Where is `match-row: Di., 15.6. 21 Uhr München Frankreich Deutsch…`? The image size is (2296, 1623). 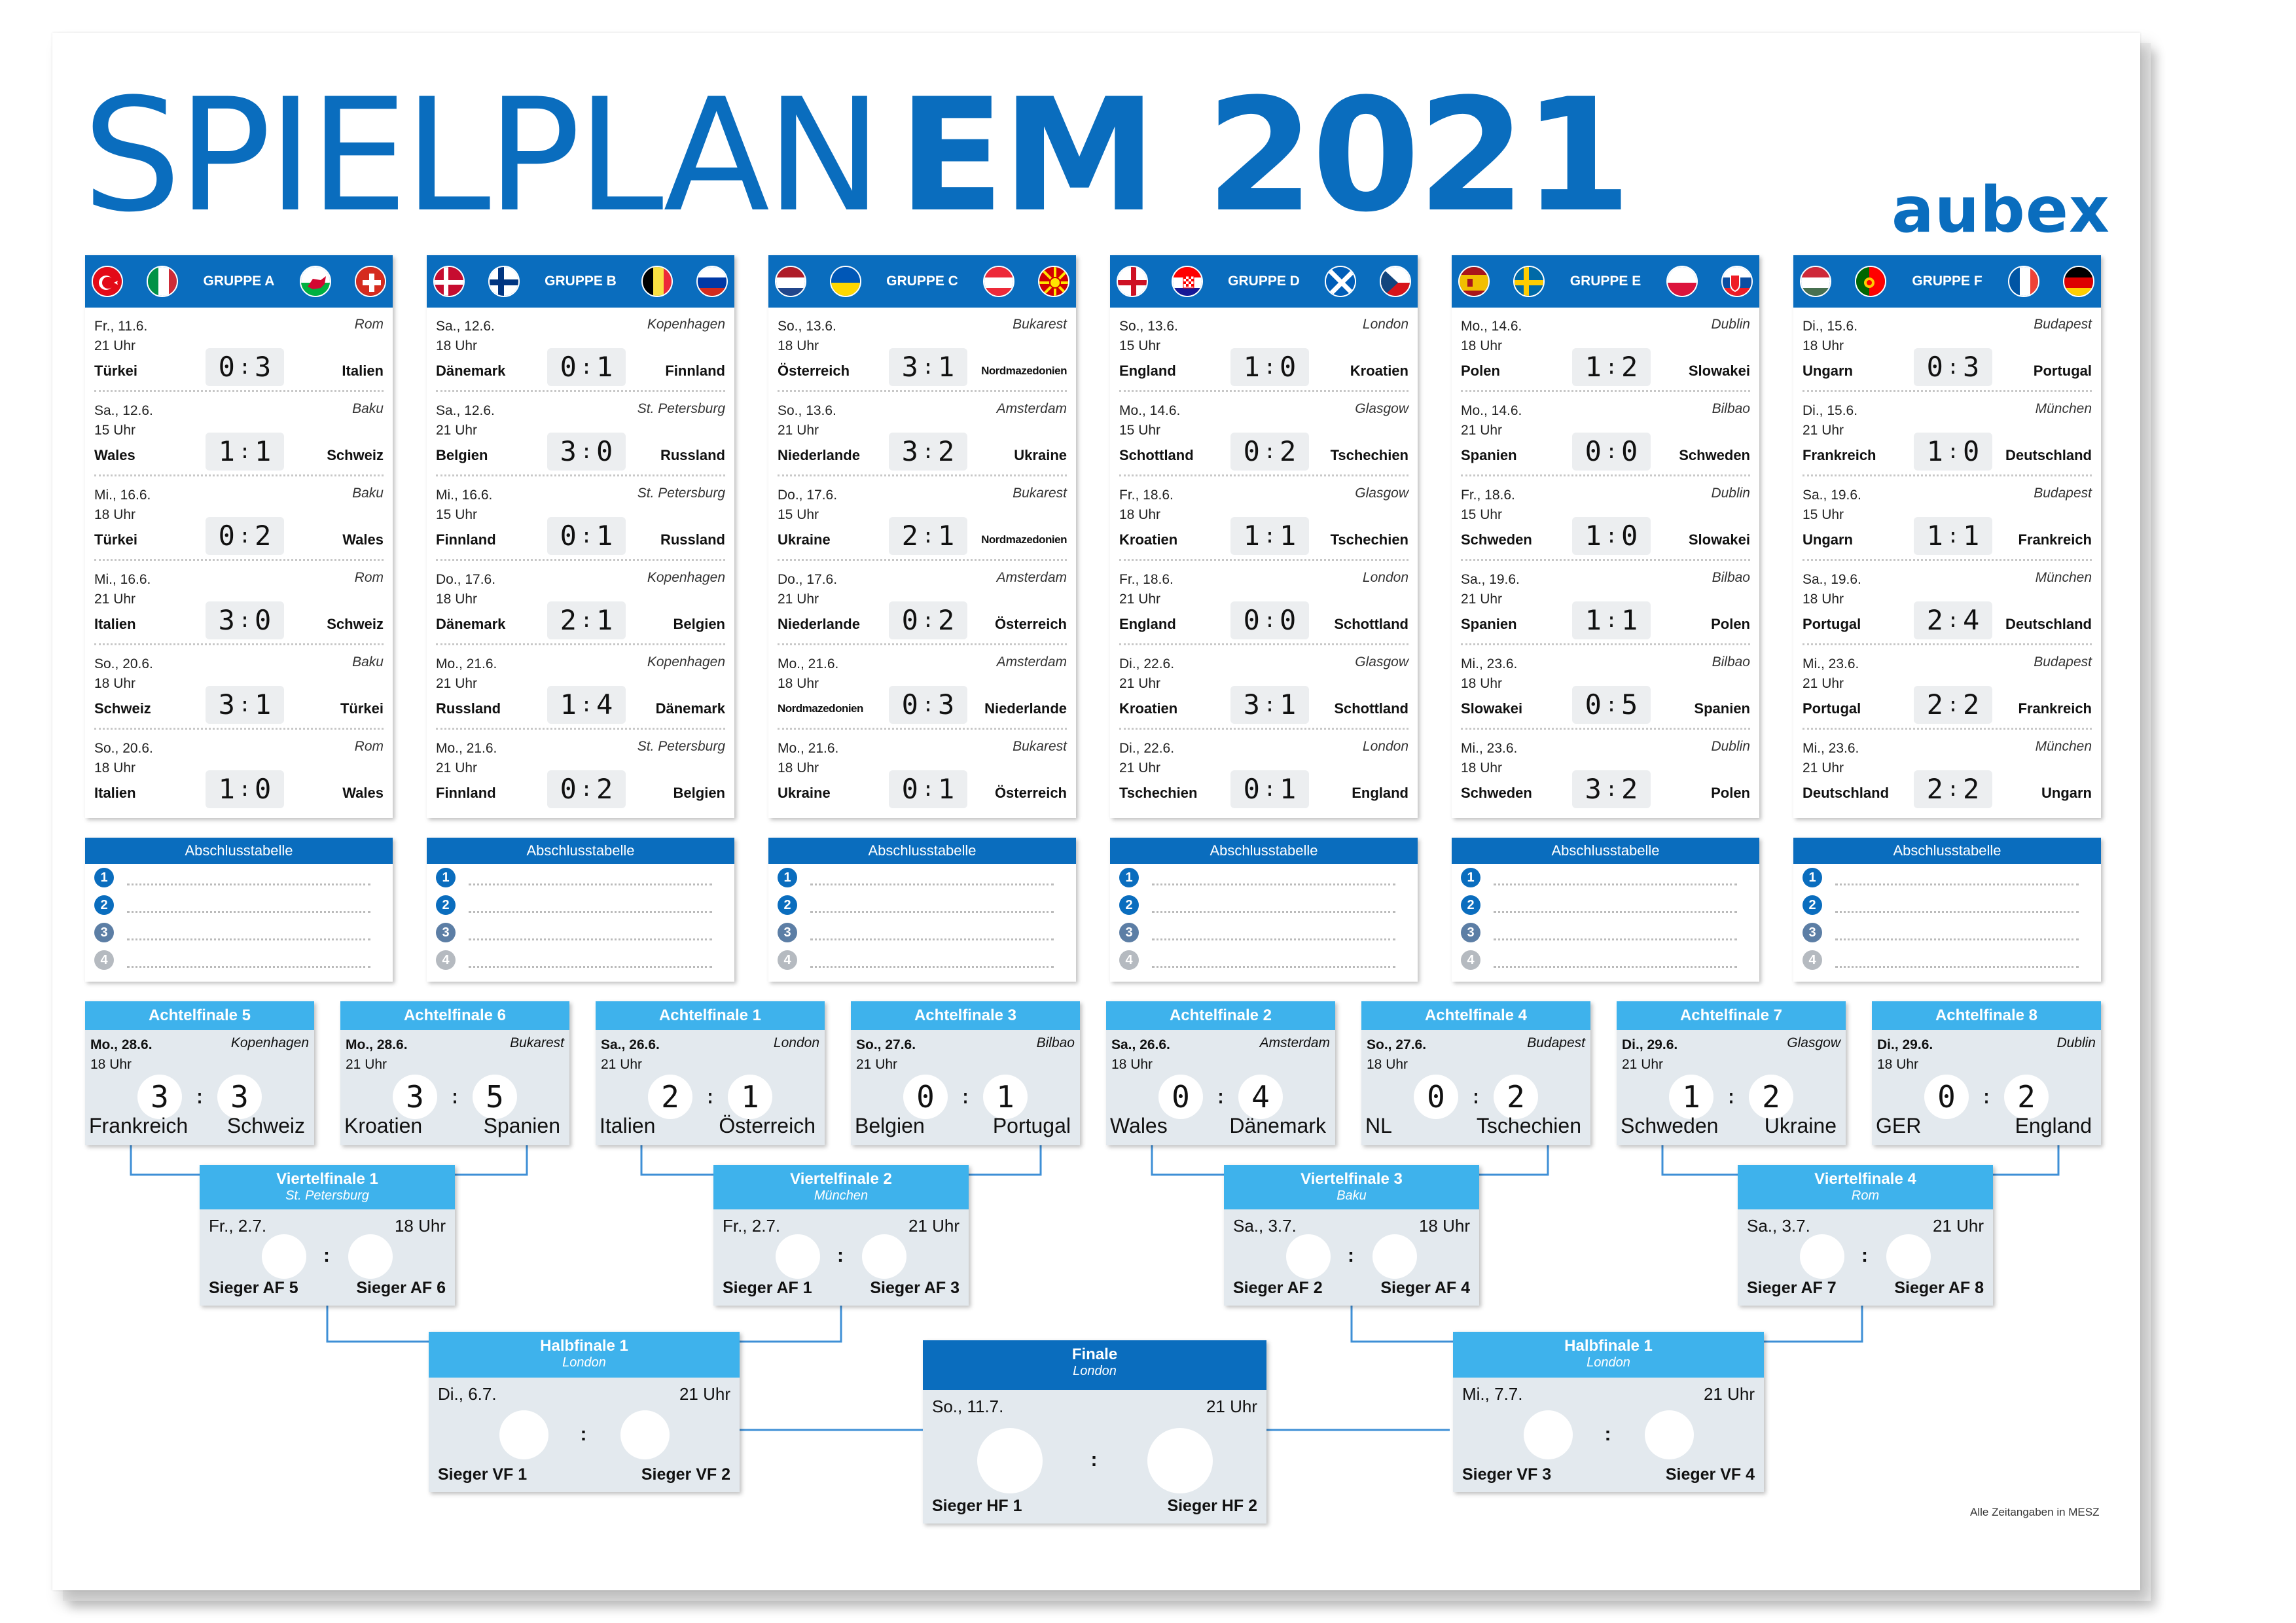 match-row: Di., 15.6. 21 Uhr München Frankreich Deutsch… is located at coordinates (1947, 434).